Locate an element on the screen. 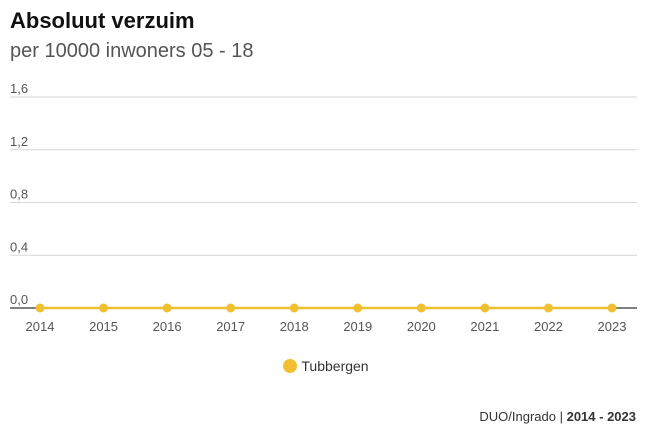 The height and width of the screenshot is (427, 652). y-tick-label: 0,0 is located at coordinates (19, 299).